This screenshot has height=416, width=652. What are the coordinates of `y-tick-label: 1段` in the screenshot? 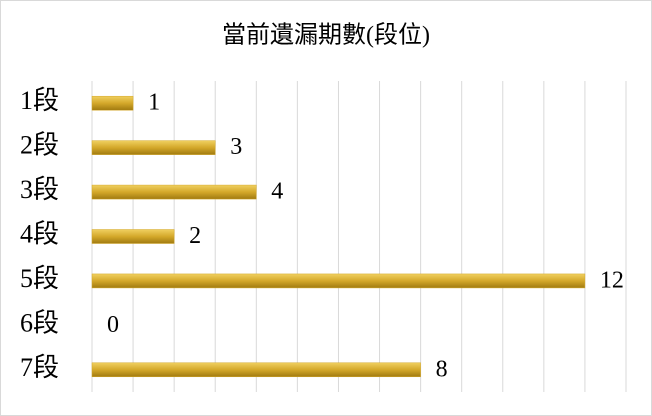 It's located at (39, 100).